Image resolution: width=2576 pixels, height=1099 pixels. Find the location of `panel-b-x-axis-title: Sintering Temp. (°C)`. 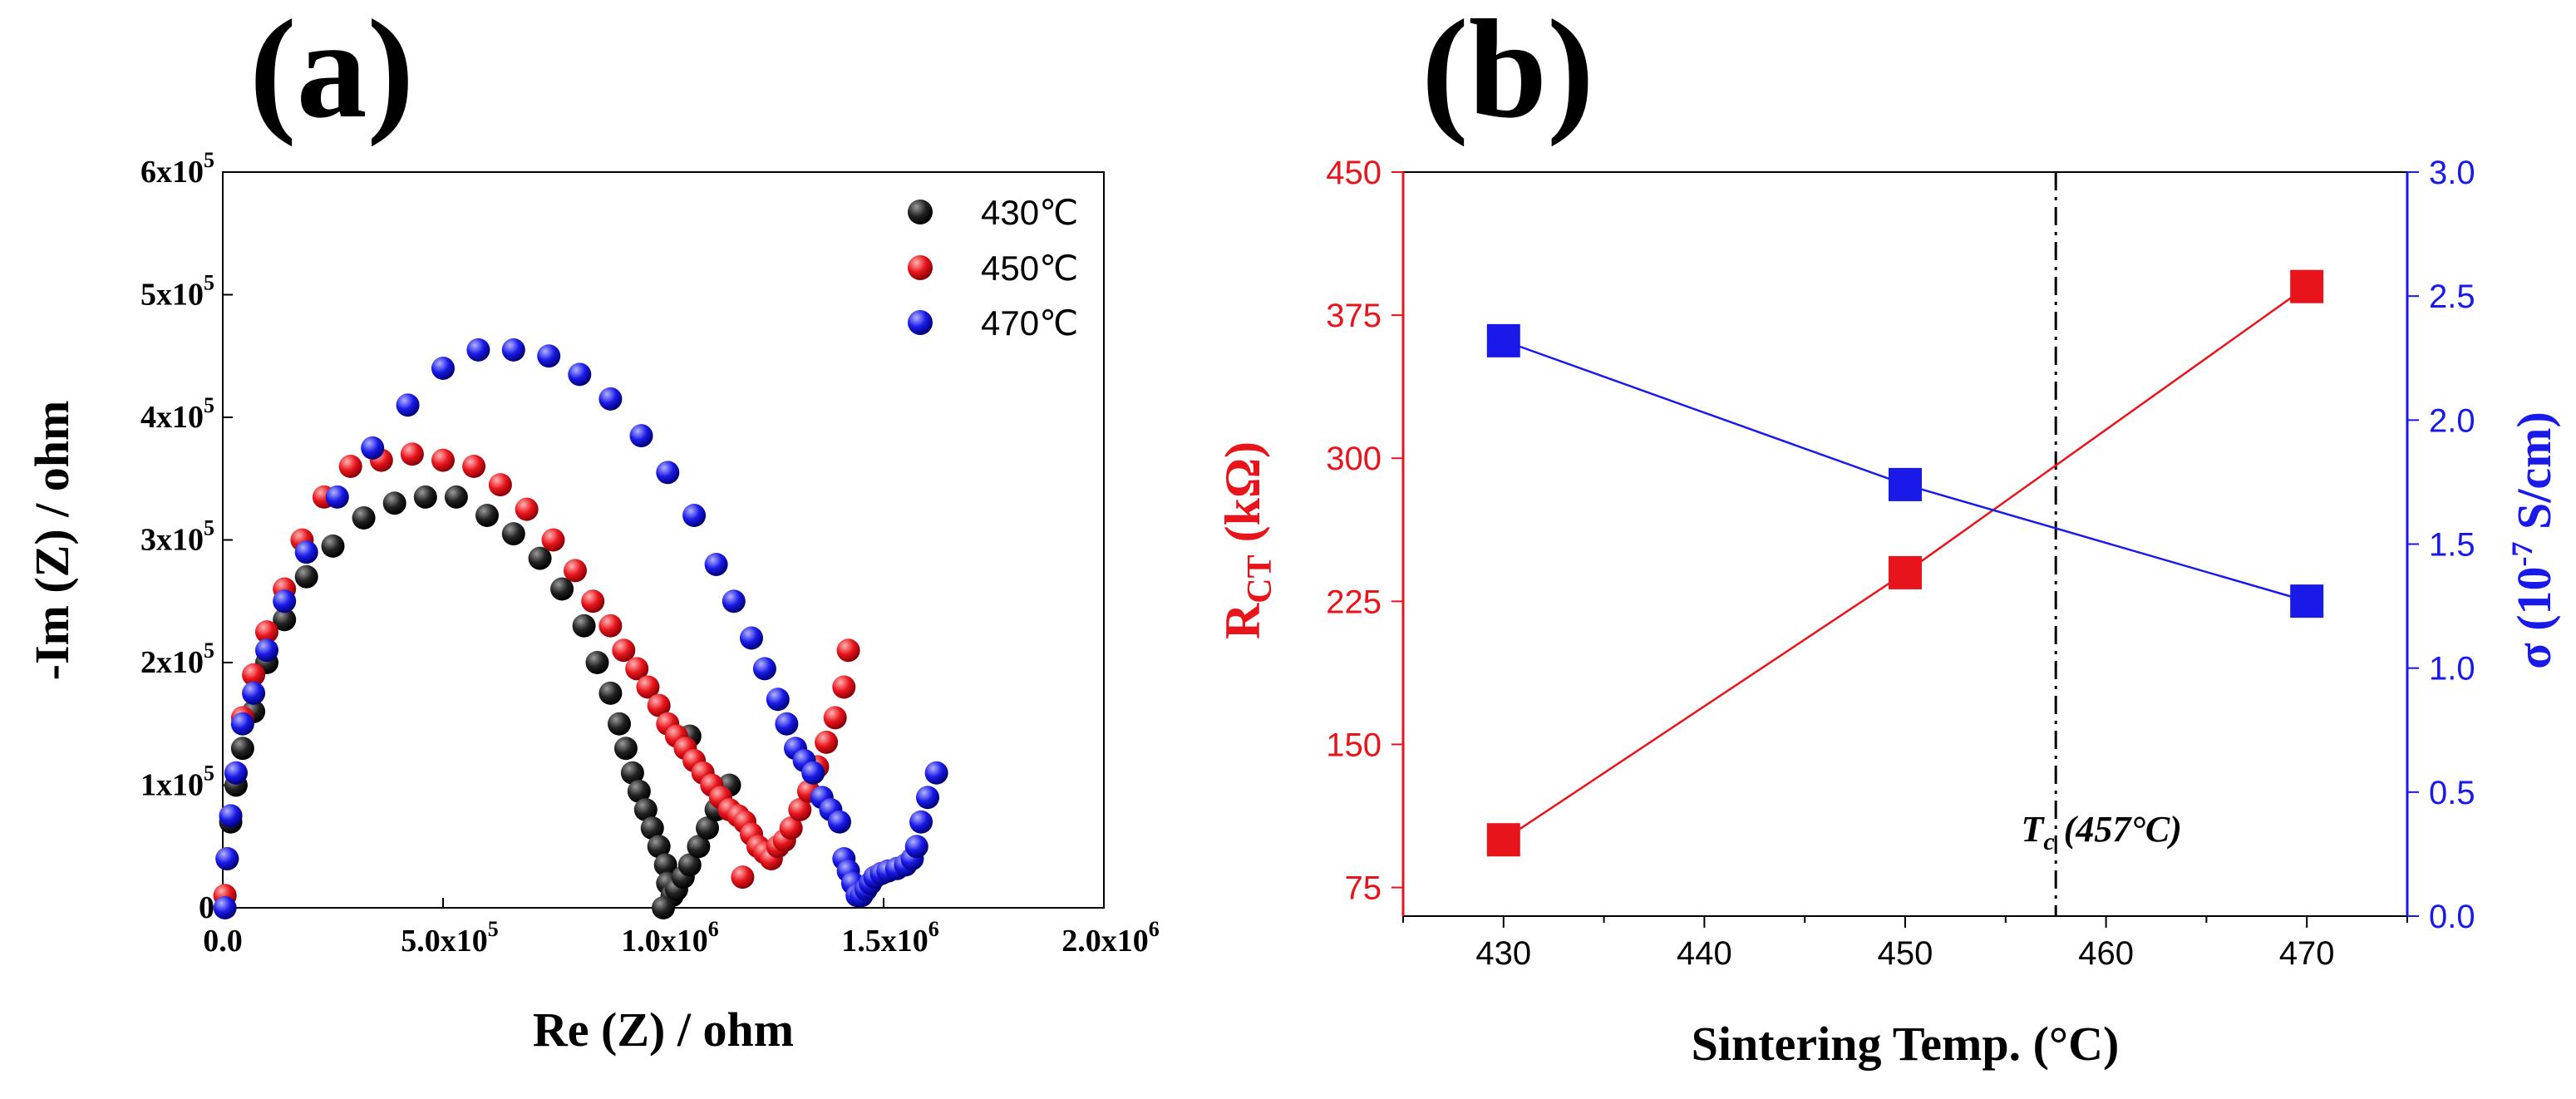

panel-b-x-axis-title: Sintering Temp. (°C) is located at coordinates (1906, 1044).